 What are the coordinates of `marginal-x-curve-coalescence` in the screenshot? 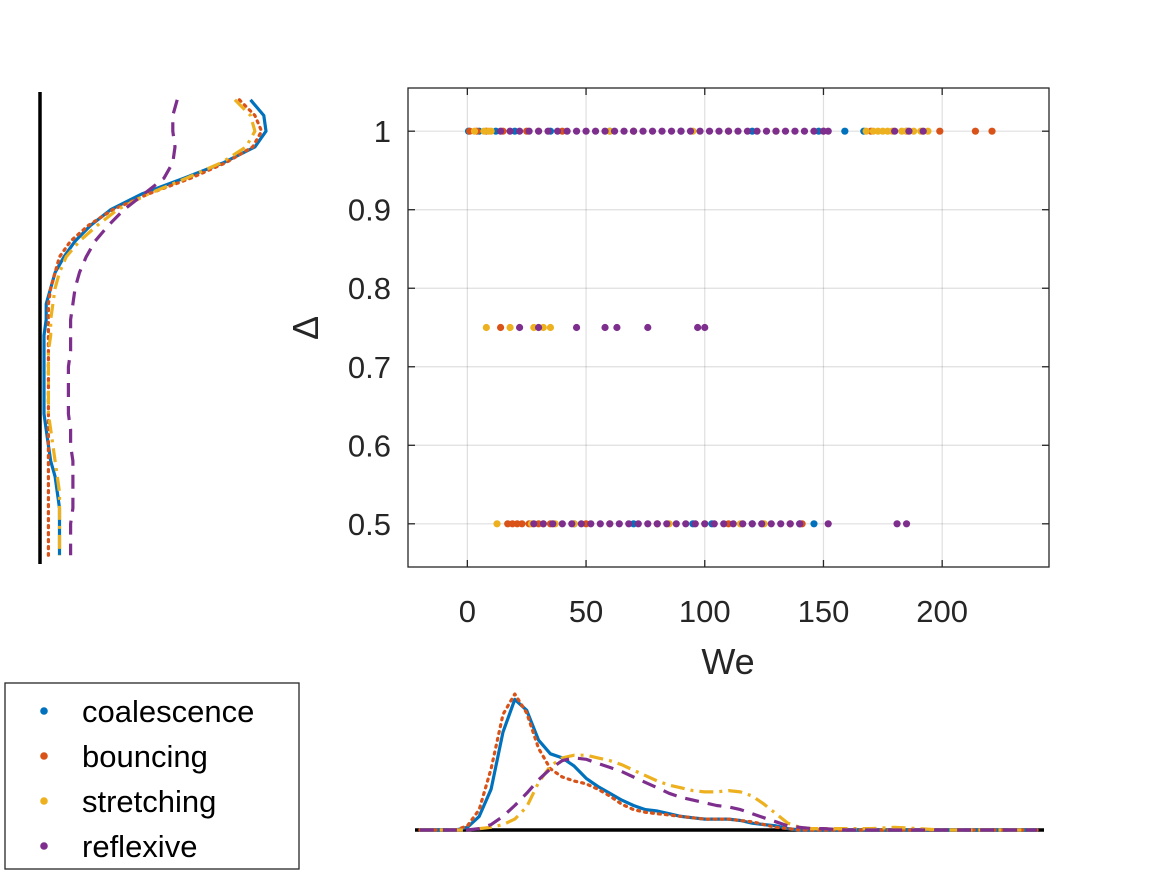 It's located at (728, 764).